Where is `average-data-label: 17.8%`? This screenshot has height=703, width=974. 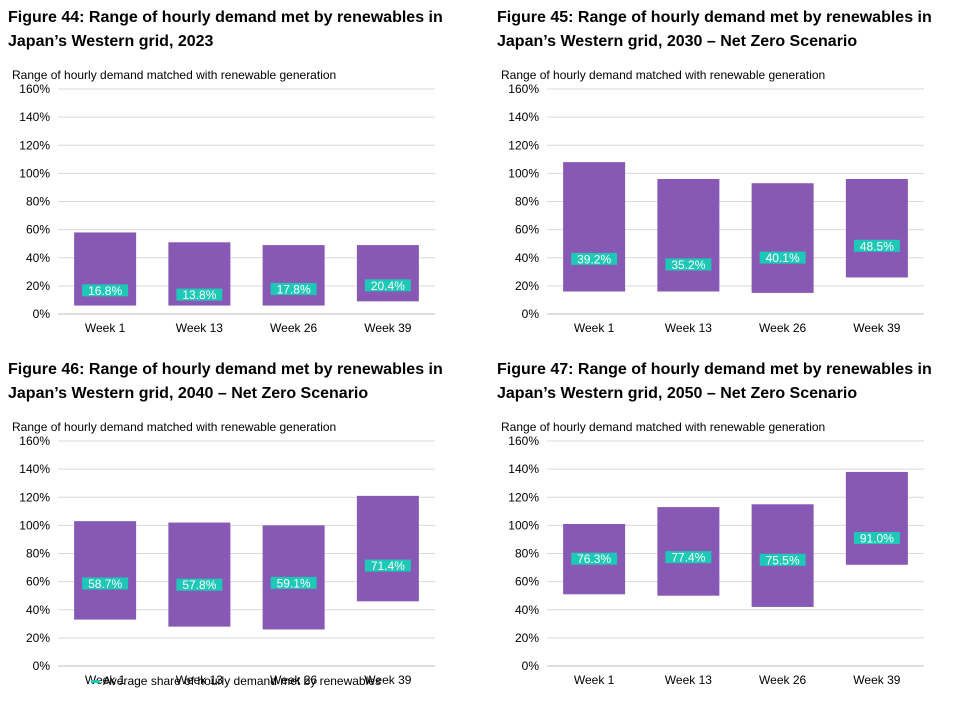
average-data-label: 17.8% is located at coordinates (294, 289).